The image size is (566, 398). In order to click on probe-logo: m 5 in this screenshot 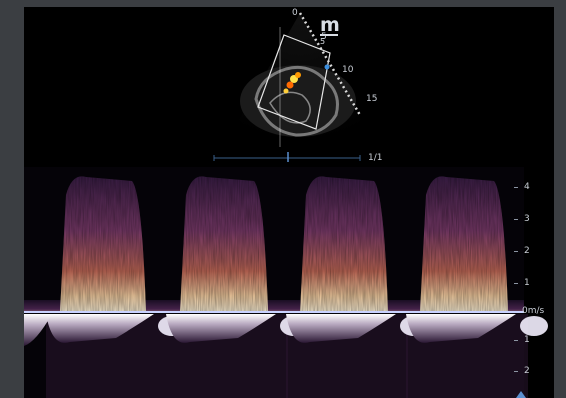, I will do `click(330, 30)`.